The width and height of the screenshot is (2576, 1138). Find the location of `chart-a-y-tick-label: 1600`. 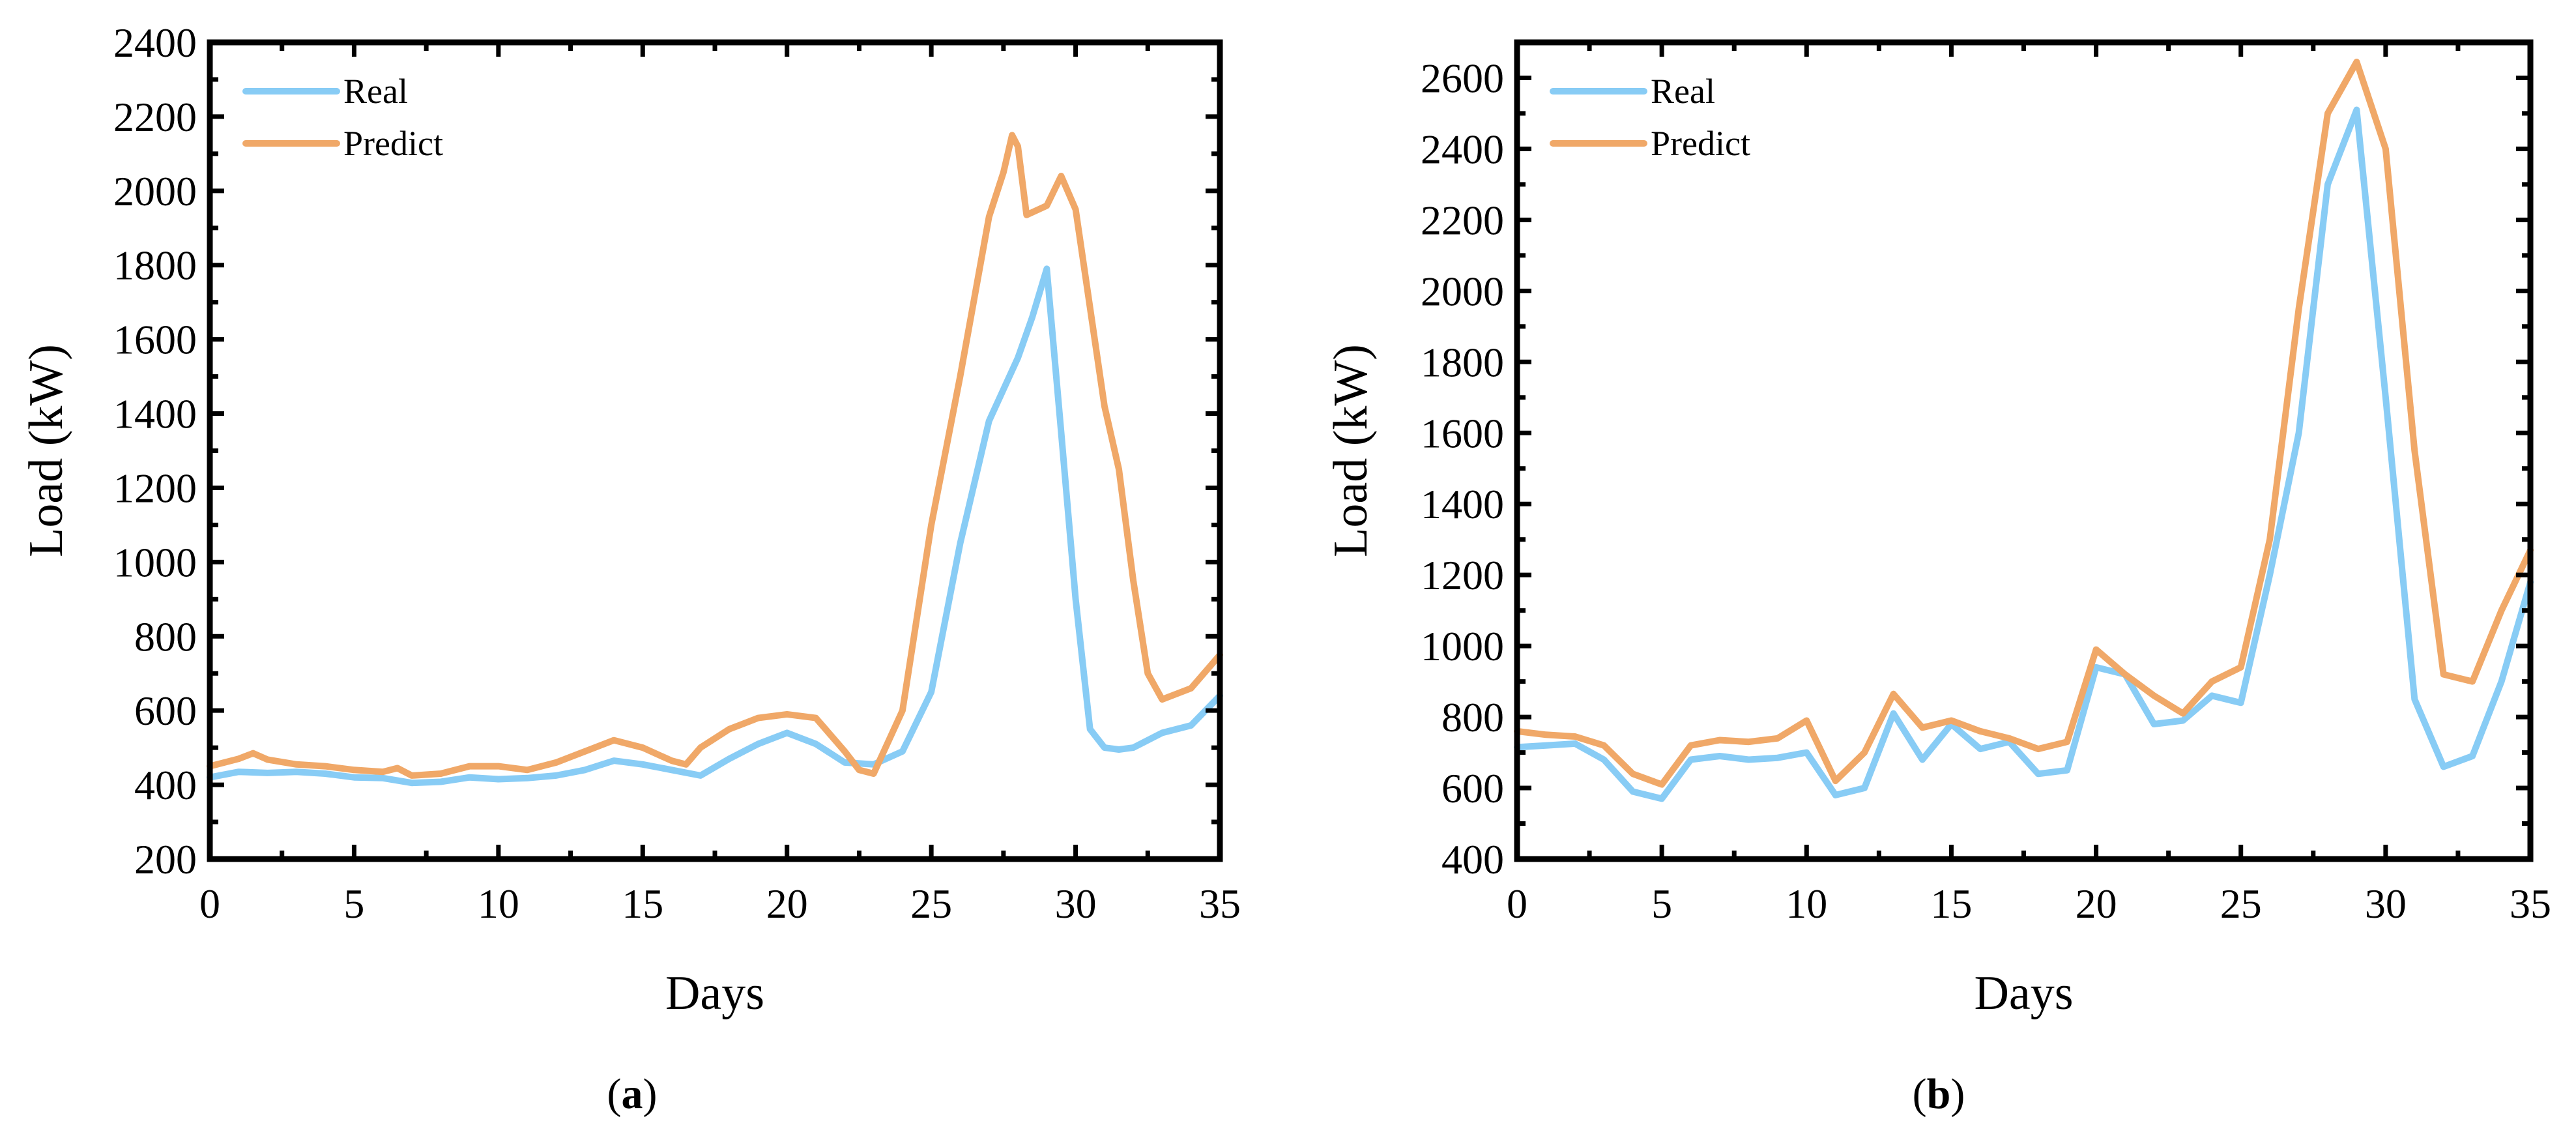

chart-a-y-tick-label: 1600 is located at coordinates (155, 340).